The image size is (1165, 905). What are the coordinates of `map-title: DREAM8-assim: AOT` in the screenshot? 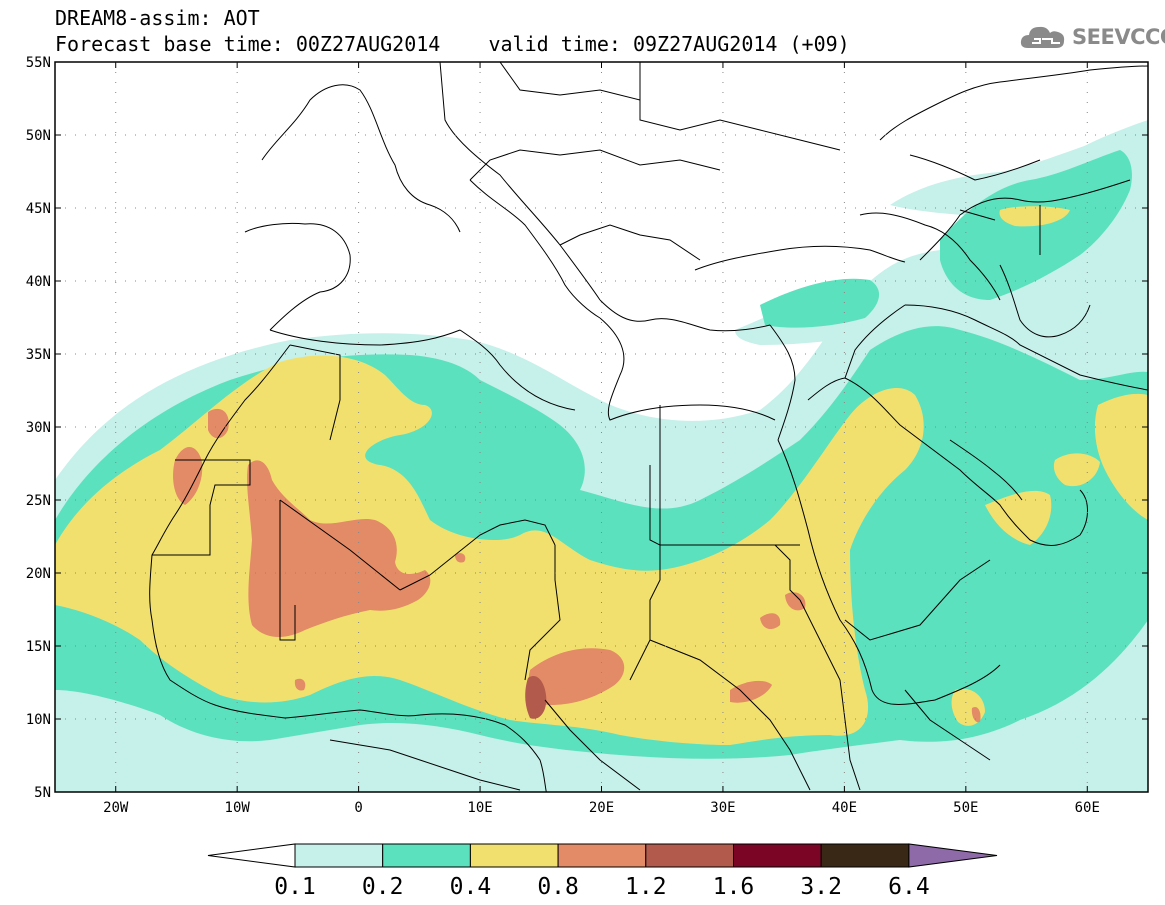 It's located at (157, 18).